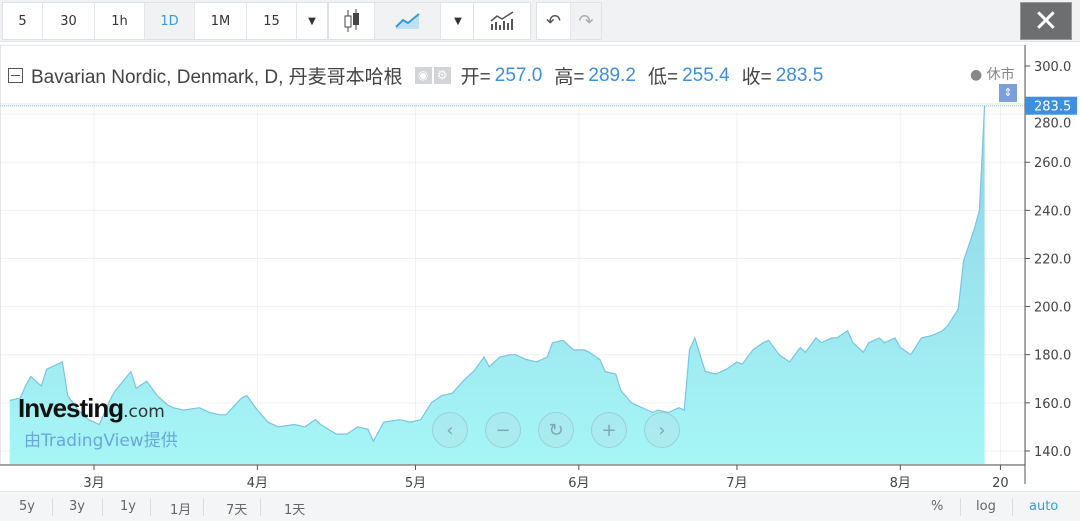  What do you see at coordinates (257, 483) in the screenshot?
I see `x-tick-label: 4月` at bounding box center [257, 483].